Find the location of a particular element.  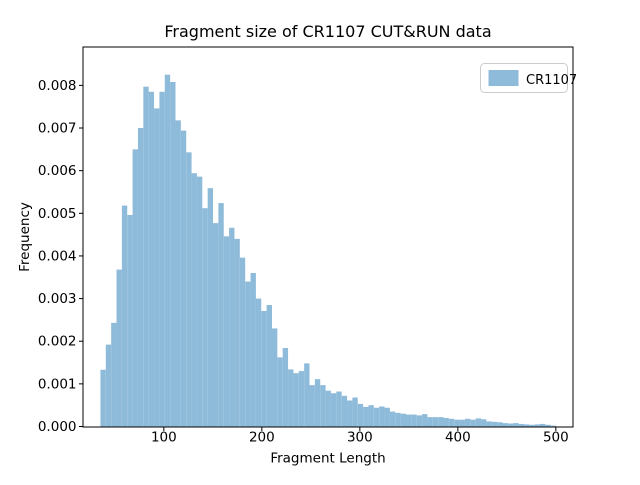

y-tick-label: 0.005 is located at coordinates (57, 214).